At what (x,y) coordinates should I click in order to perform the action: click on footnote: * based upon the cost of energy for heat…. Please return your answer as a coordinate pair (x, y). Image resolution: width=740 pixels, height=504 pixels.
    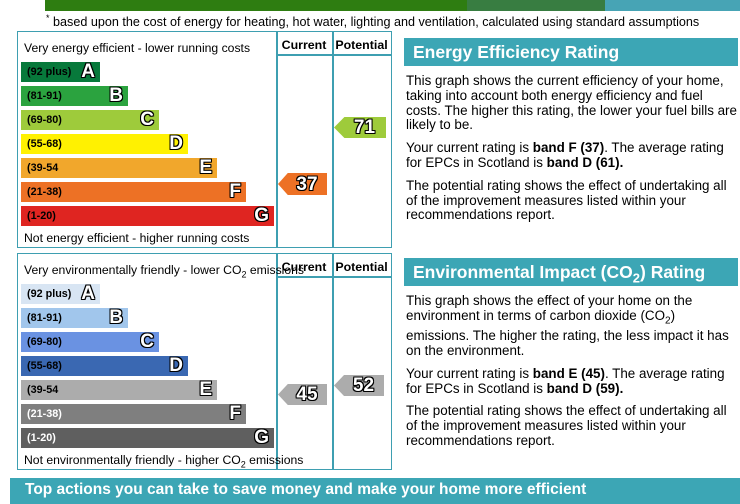
    Looking at the image, I should click on (372, 21).